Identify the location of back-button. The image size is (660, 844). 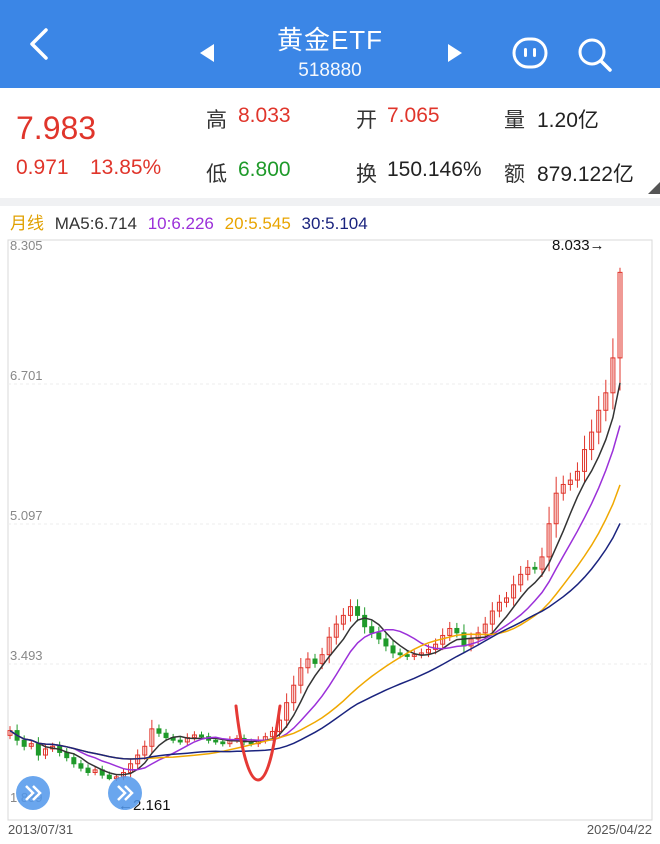
(40, 44).